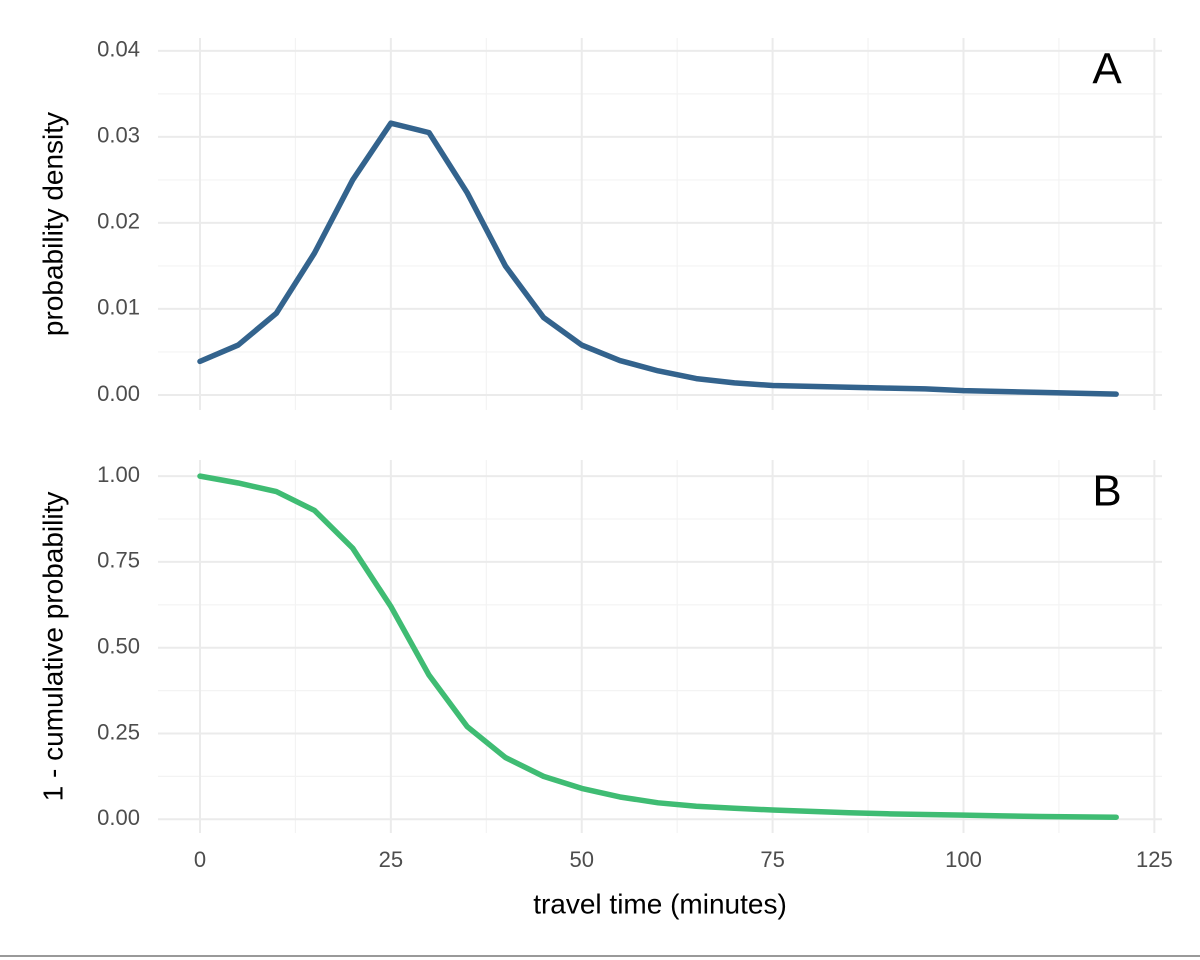 The image size is (1200, 960). What do you see at coordinates (1154, 859) in the screenshot?
I see `x-tick-label: 125` at bounding box center [1154, 859].